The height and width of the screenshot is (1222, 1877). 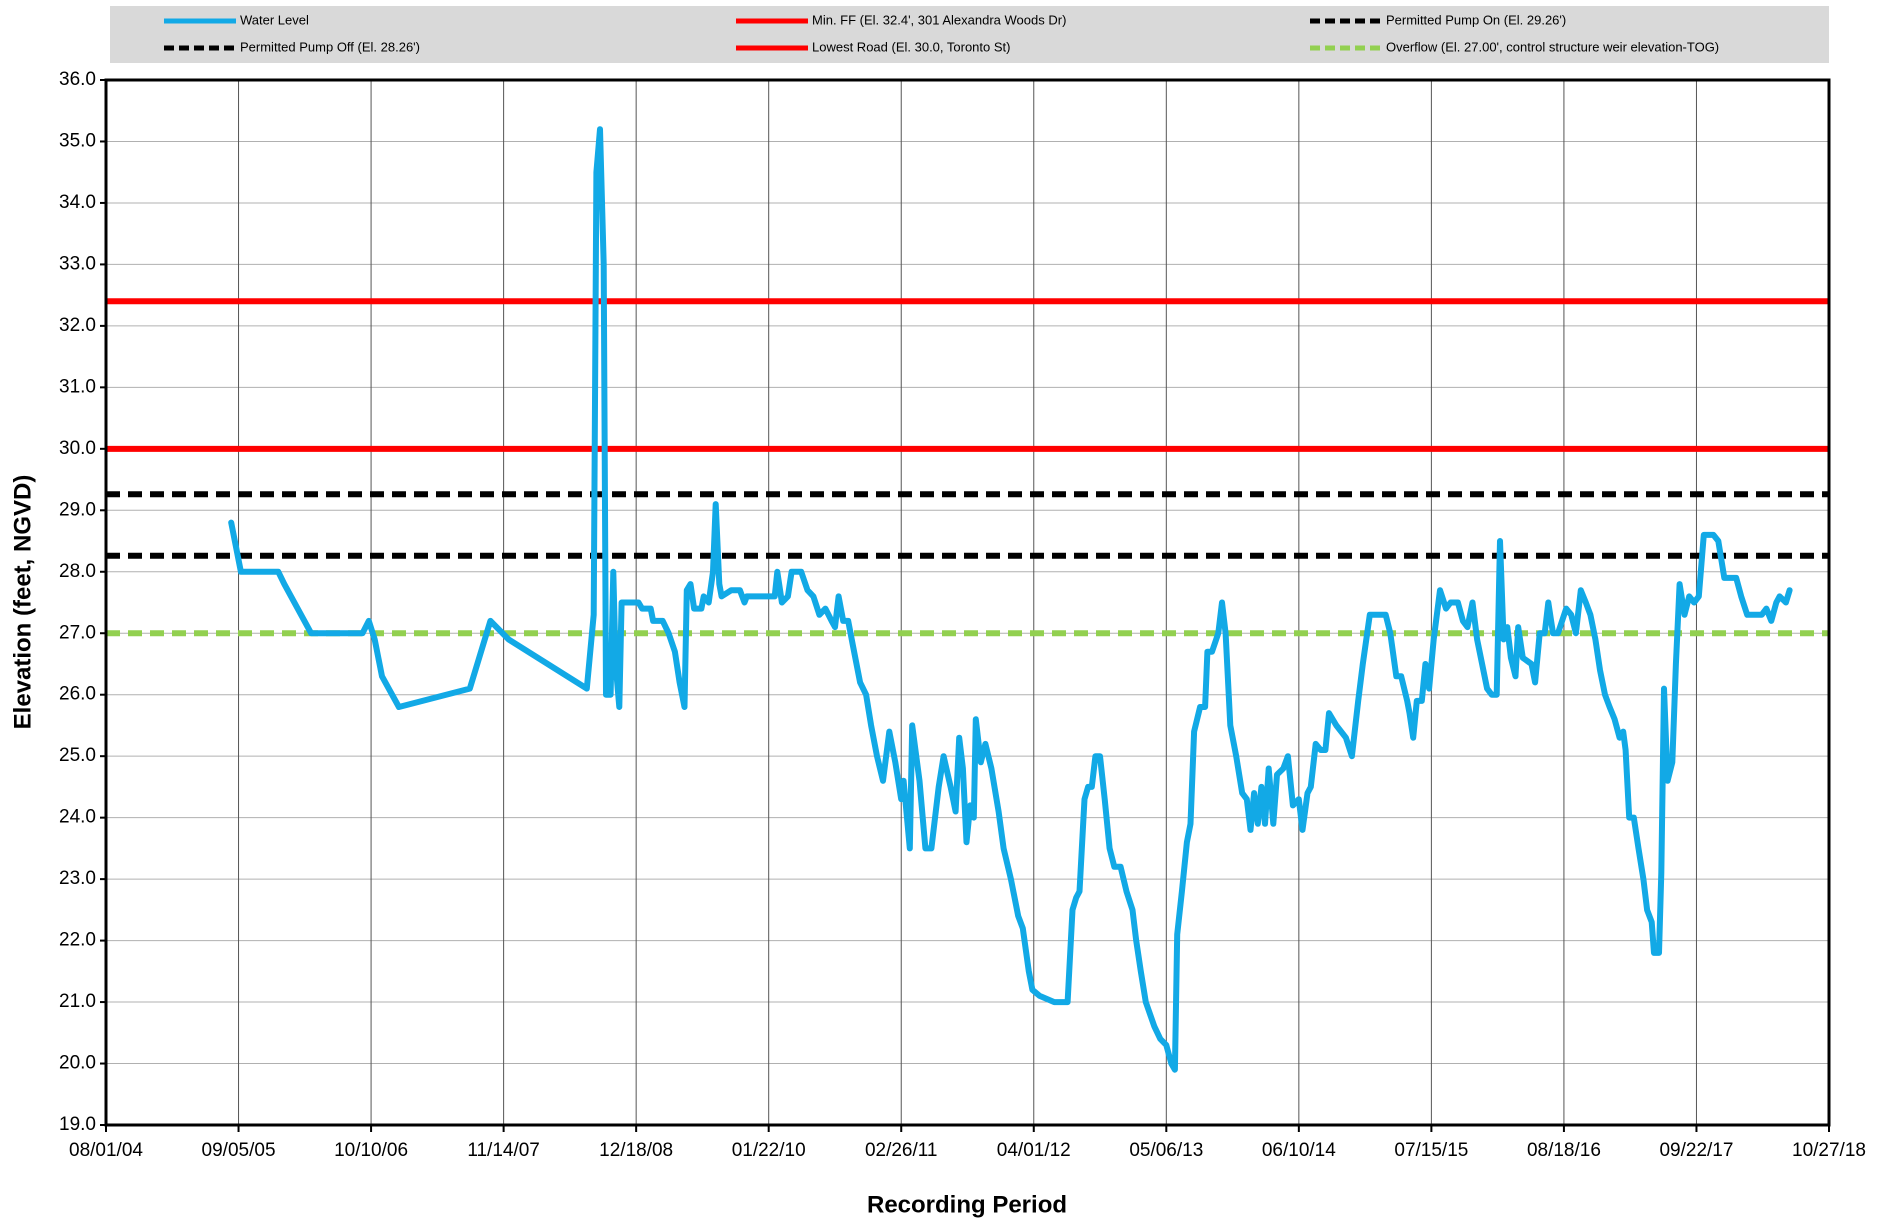 I want to click on x-tick-label: 05/06/13, so click(x=1166, y=1150).